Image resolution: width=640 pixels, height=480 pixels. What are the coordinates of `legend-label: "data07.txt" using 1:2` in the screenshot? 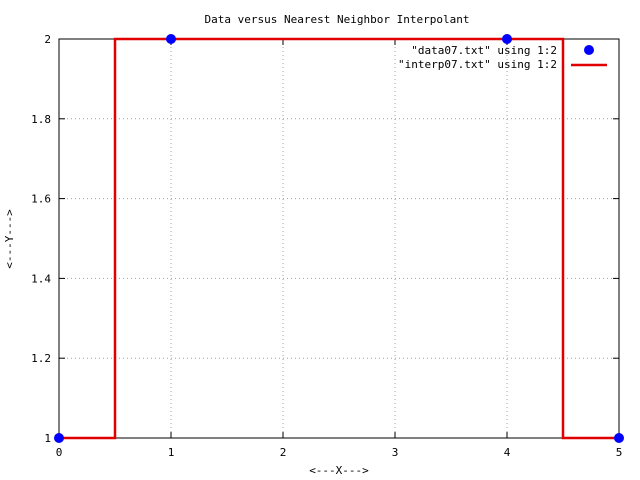 It's located at (484, 50).